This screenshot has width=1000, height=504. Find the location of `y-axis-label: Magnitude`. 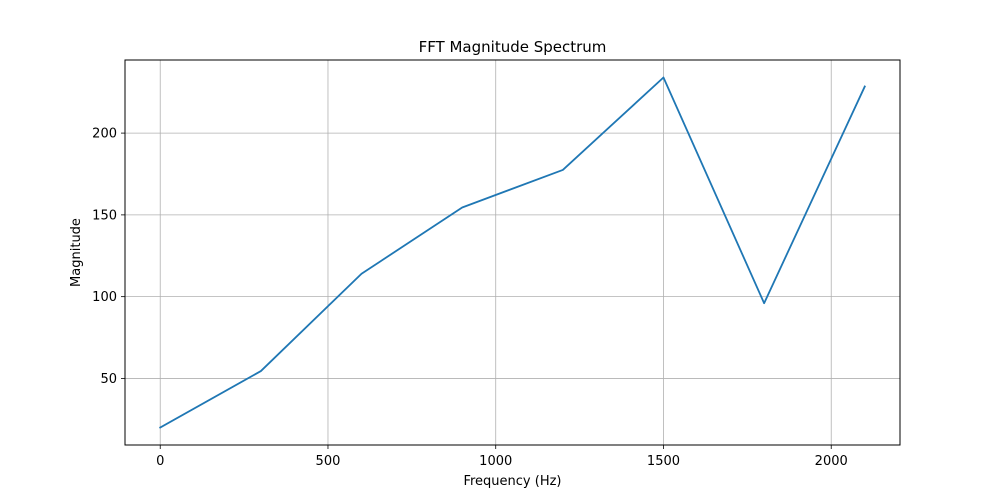

y-axis-label: Magnitude is located at coordinates (76, 252).